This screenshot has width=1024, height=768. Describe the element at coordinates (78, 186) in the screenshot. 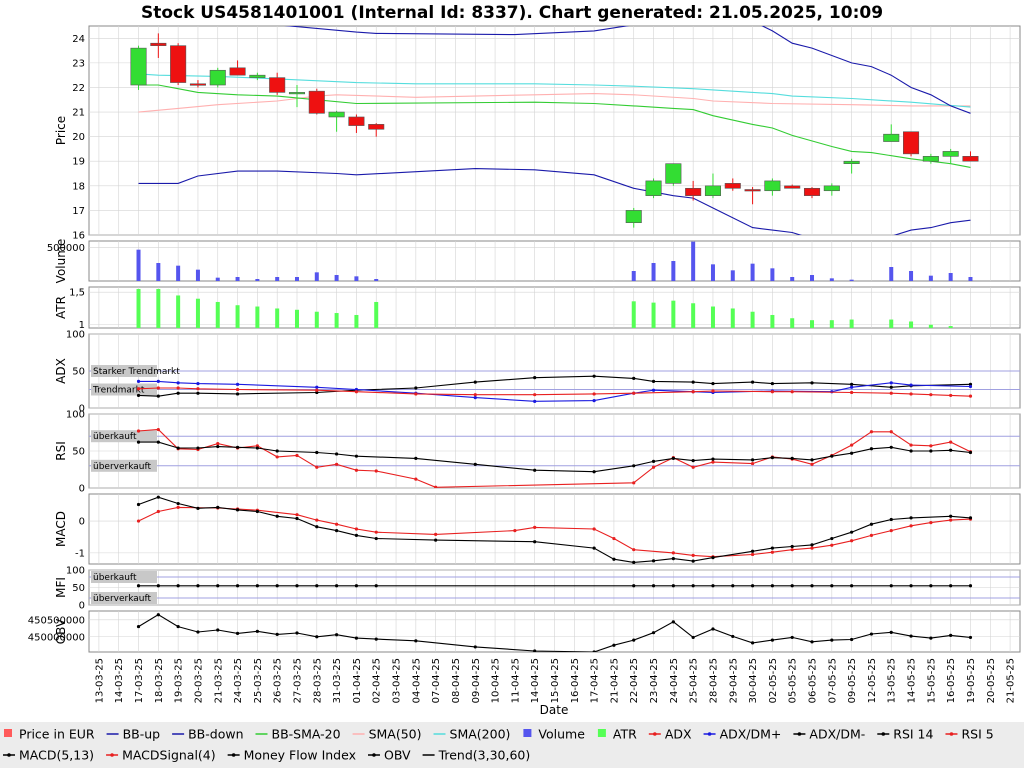

I see `y-tick-label: 18` at that location.